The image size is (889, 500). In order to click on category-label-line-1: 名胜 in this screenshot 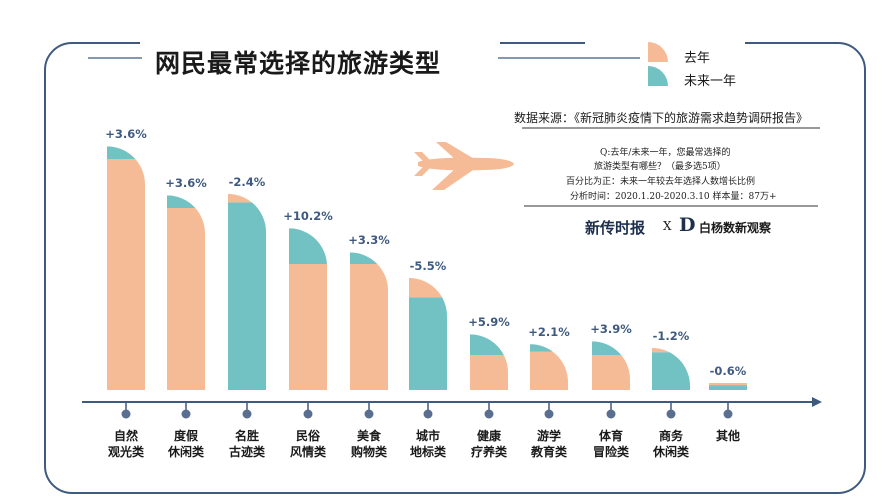, I will do `click(246, 436)`.